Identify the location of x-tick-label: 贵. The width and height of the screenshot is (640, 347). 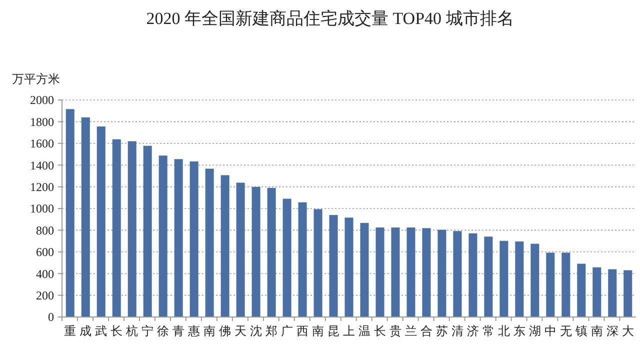
(395, 331).